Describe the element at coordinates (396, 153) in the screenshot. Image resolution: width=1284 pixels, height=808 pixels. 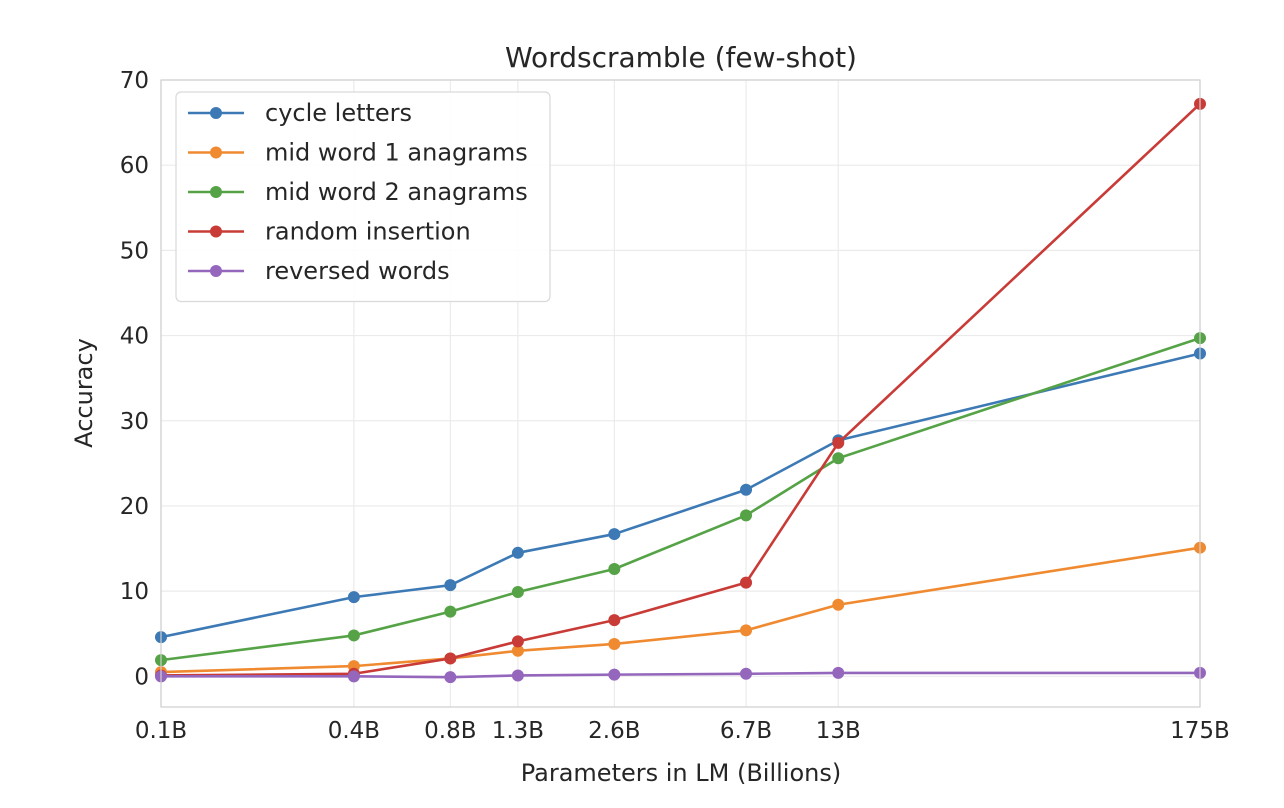
I see `legend-label: mid word 1 anagrams` at that location.